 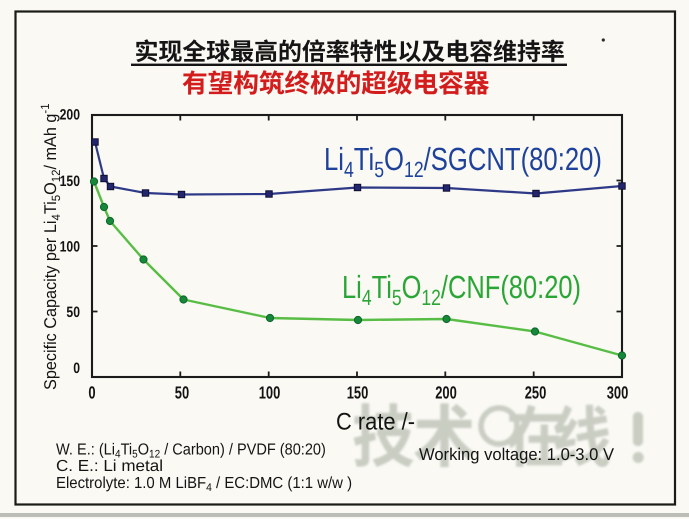 I want to click on svg-text: C rate /-, so click(x=375, y=422).